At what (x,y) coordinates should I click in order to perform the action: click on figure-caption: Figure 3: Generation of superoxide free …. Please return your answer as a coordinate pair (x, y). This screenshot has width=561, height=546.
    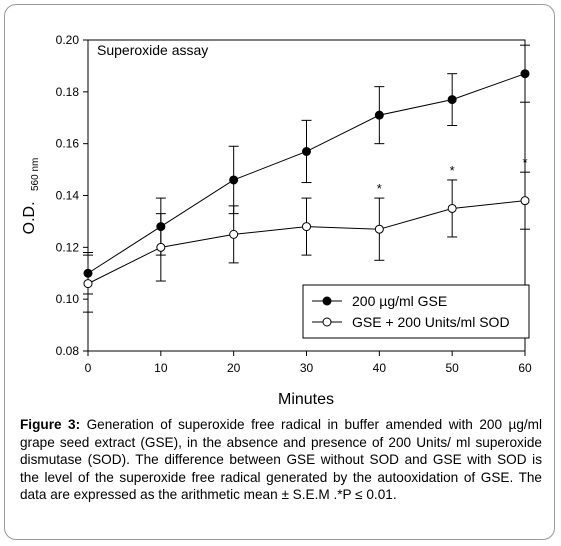
    Looking at the image, I should click on (281, 460).